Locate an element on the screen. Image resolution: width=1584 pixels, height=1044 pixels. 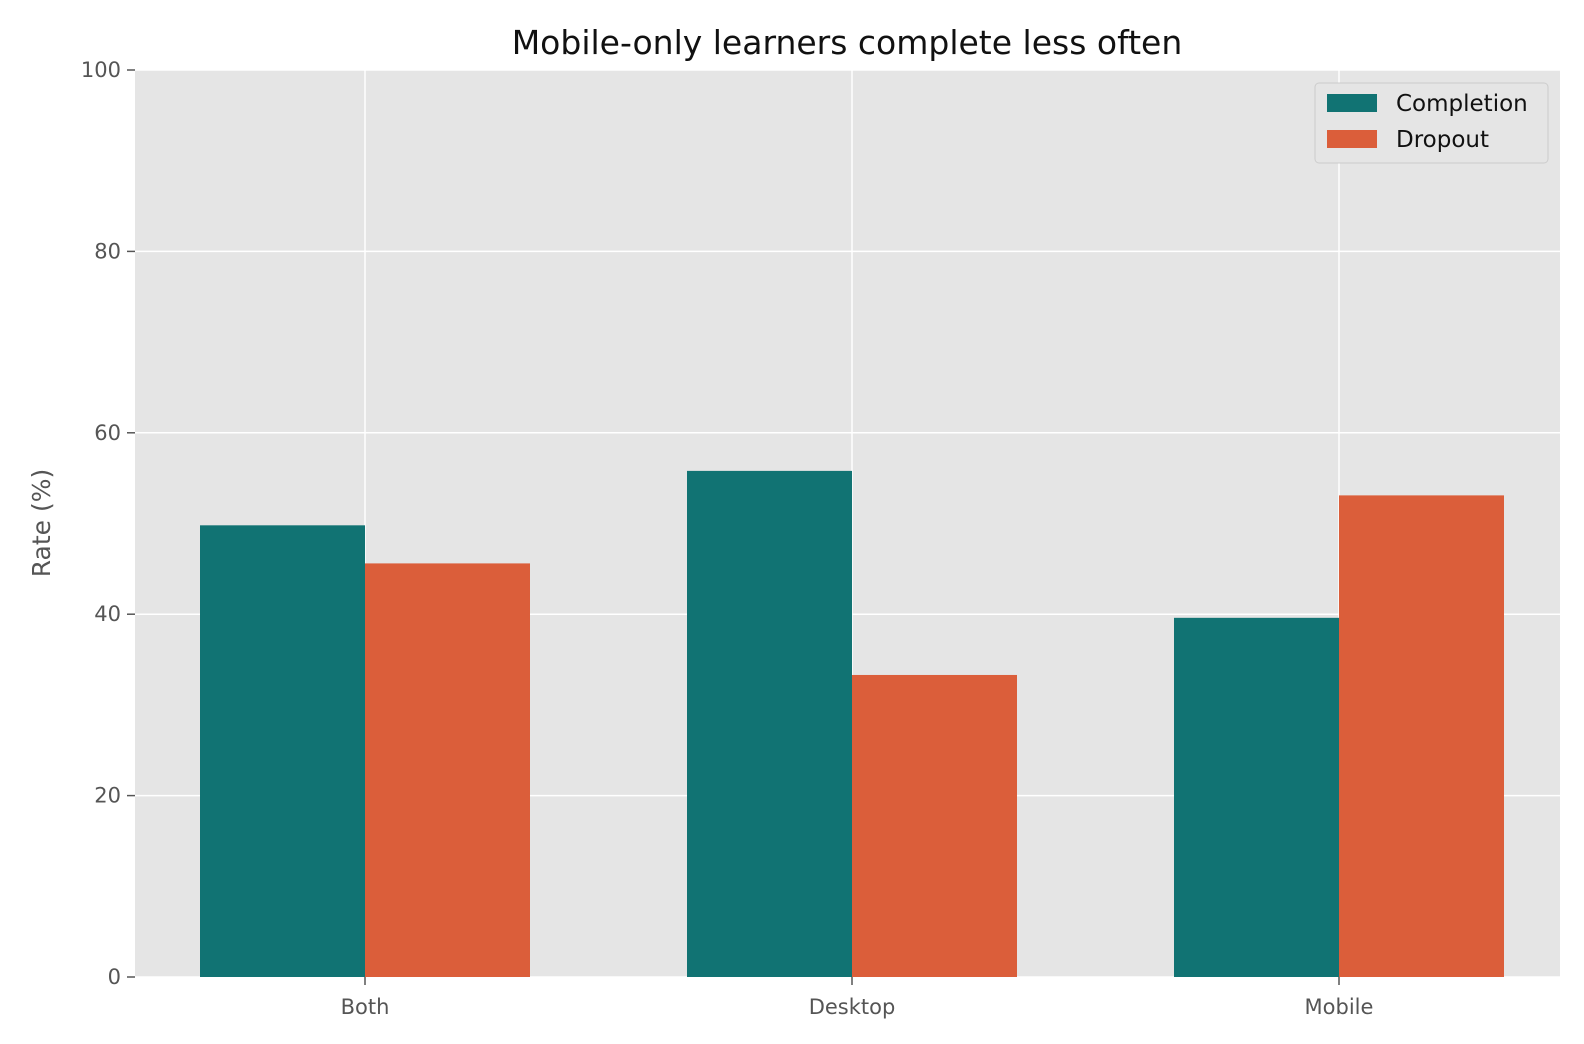
y-axis-label: Rate (%) is located at coordinates (41, 523).